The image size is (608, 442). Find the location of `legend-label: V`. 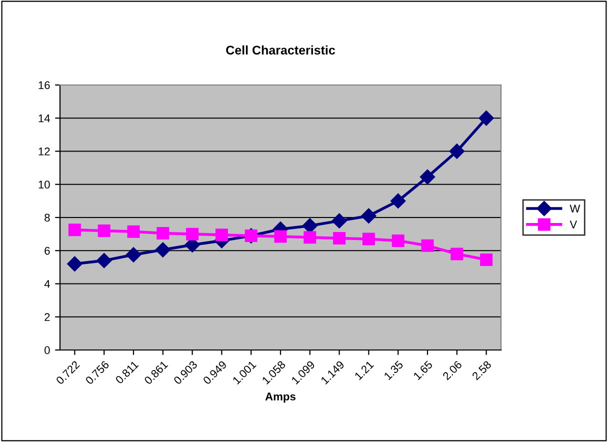

legend-label: V is located at coordinates (574, 224).